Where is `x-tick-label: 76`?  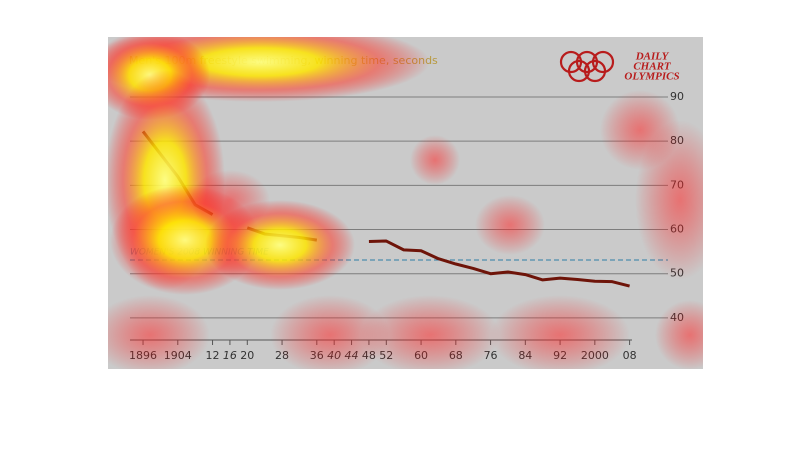
x-tick-label: 76 is located at coordinates (491, 355).